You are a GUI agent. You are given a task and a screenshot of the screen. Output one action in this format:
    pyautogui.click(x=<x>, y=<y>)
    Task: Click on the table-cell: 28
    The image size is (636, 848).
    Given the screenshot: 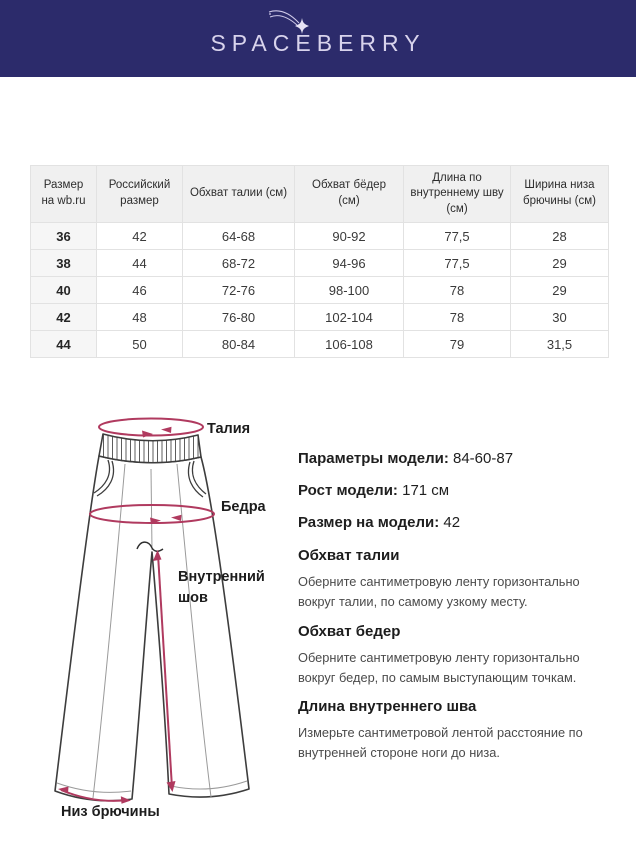 What is the action you would take?
    pyautogui.click(x=559, y=236)
    